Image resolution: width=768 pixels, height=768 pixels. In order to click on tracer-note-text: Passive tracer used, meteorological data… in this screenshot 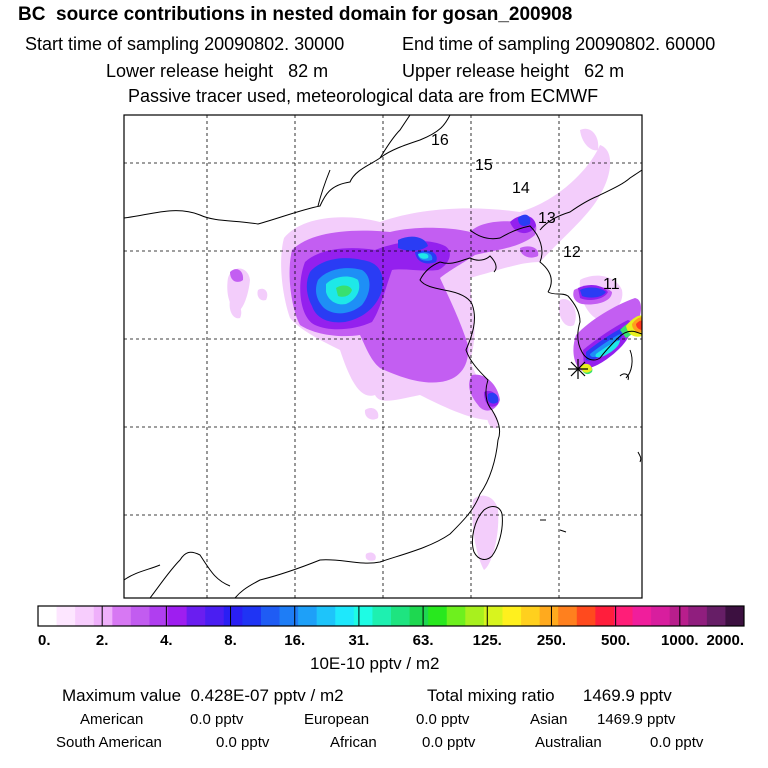, I will do `click(363, 96)`.